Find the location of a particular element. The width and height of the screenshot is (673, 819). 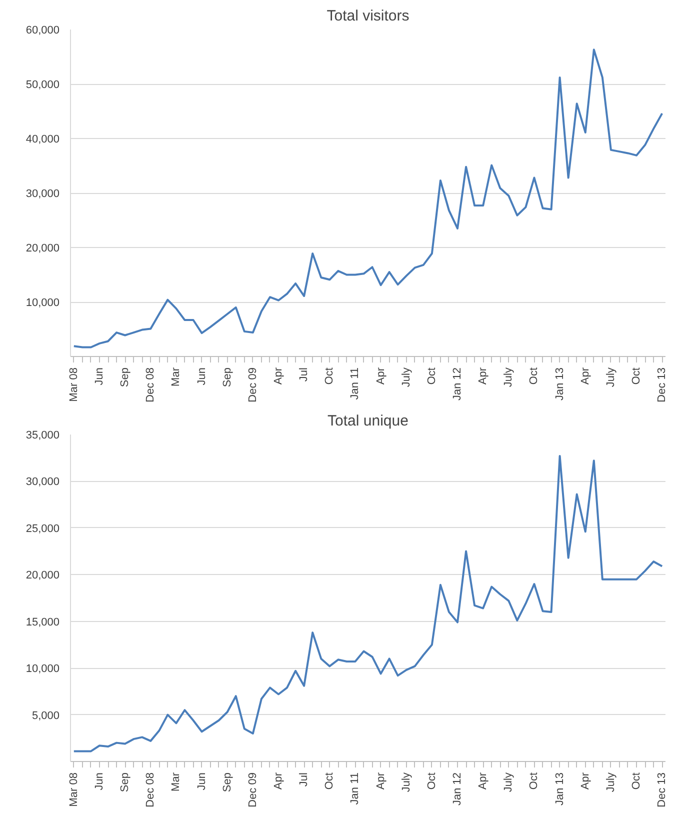

y-tick-label: 35,000 is located at coordinates (43, 436).